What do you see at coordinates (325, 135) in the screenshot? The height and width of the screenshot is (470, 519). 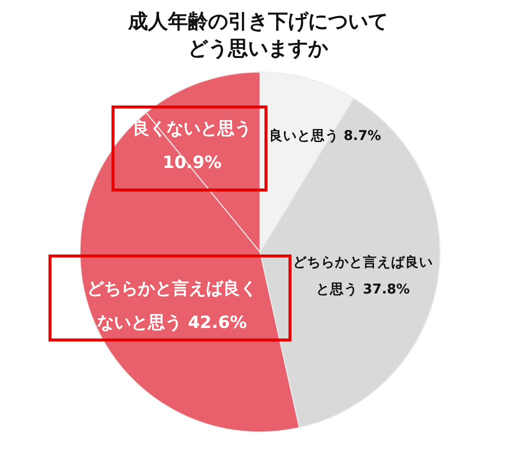 I see `slice-label: 良いと思う 8.7%` at bounding box center [325, 135].